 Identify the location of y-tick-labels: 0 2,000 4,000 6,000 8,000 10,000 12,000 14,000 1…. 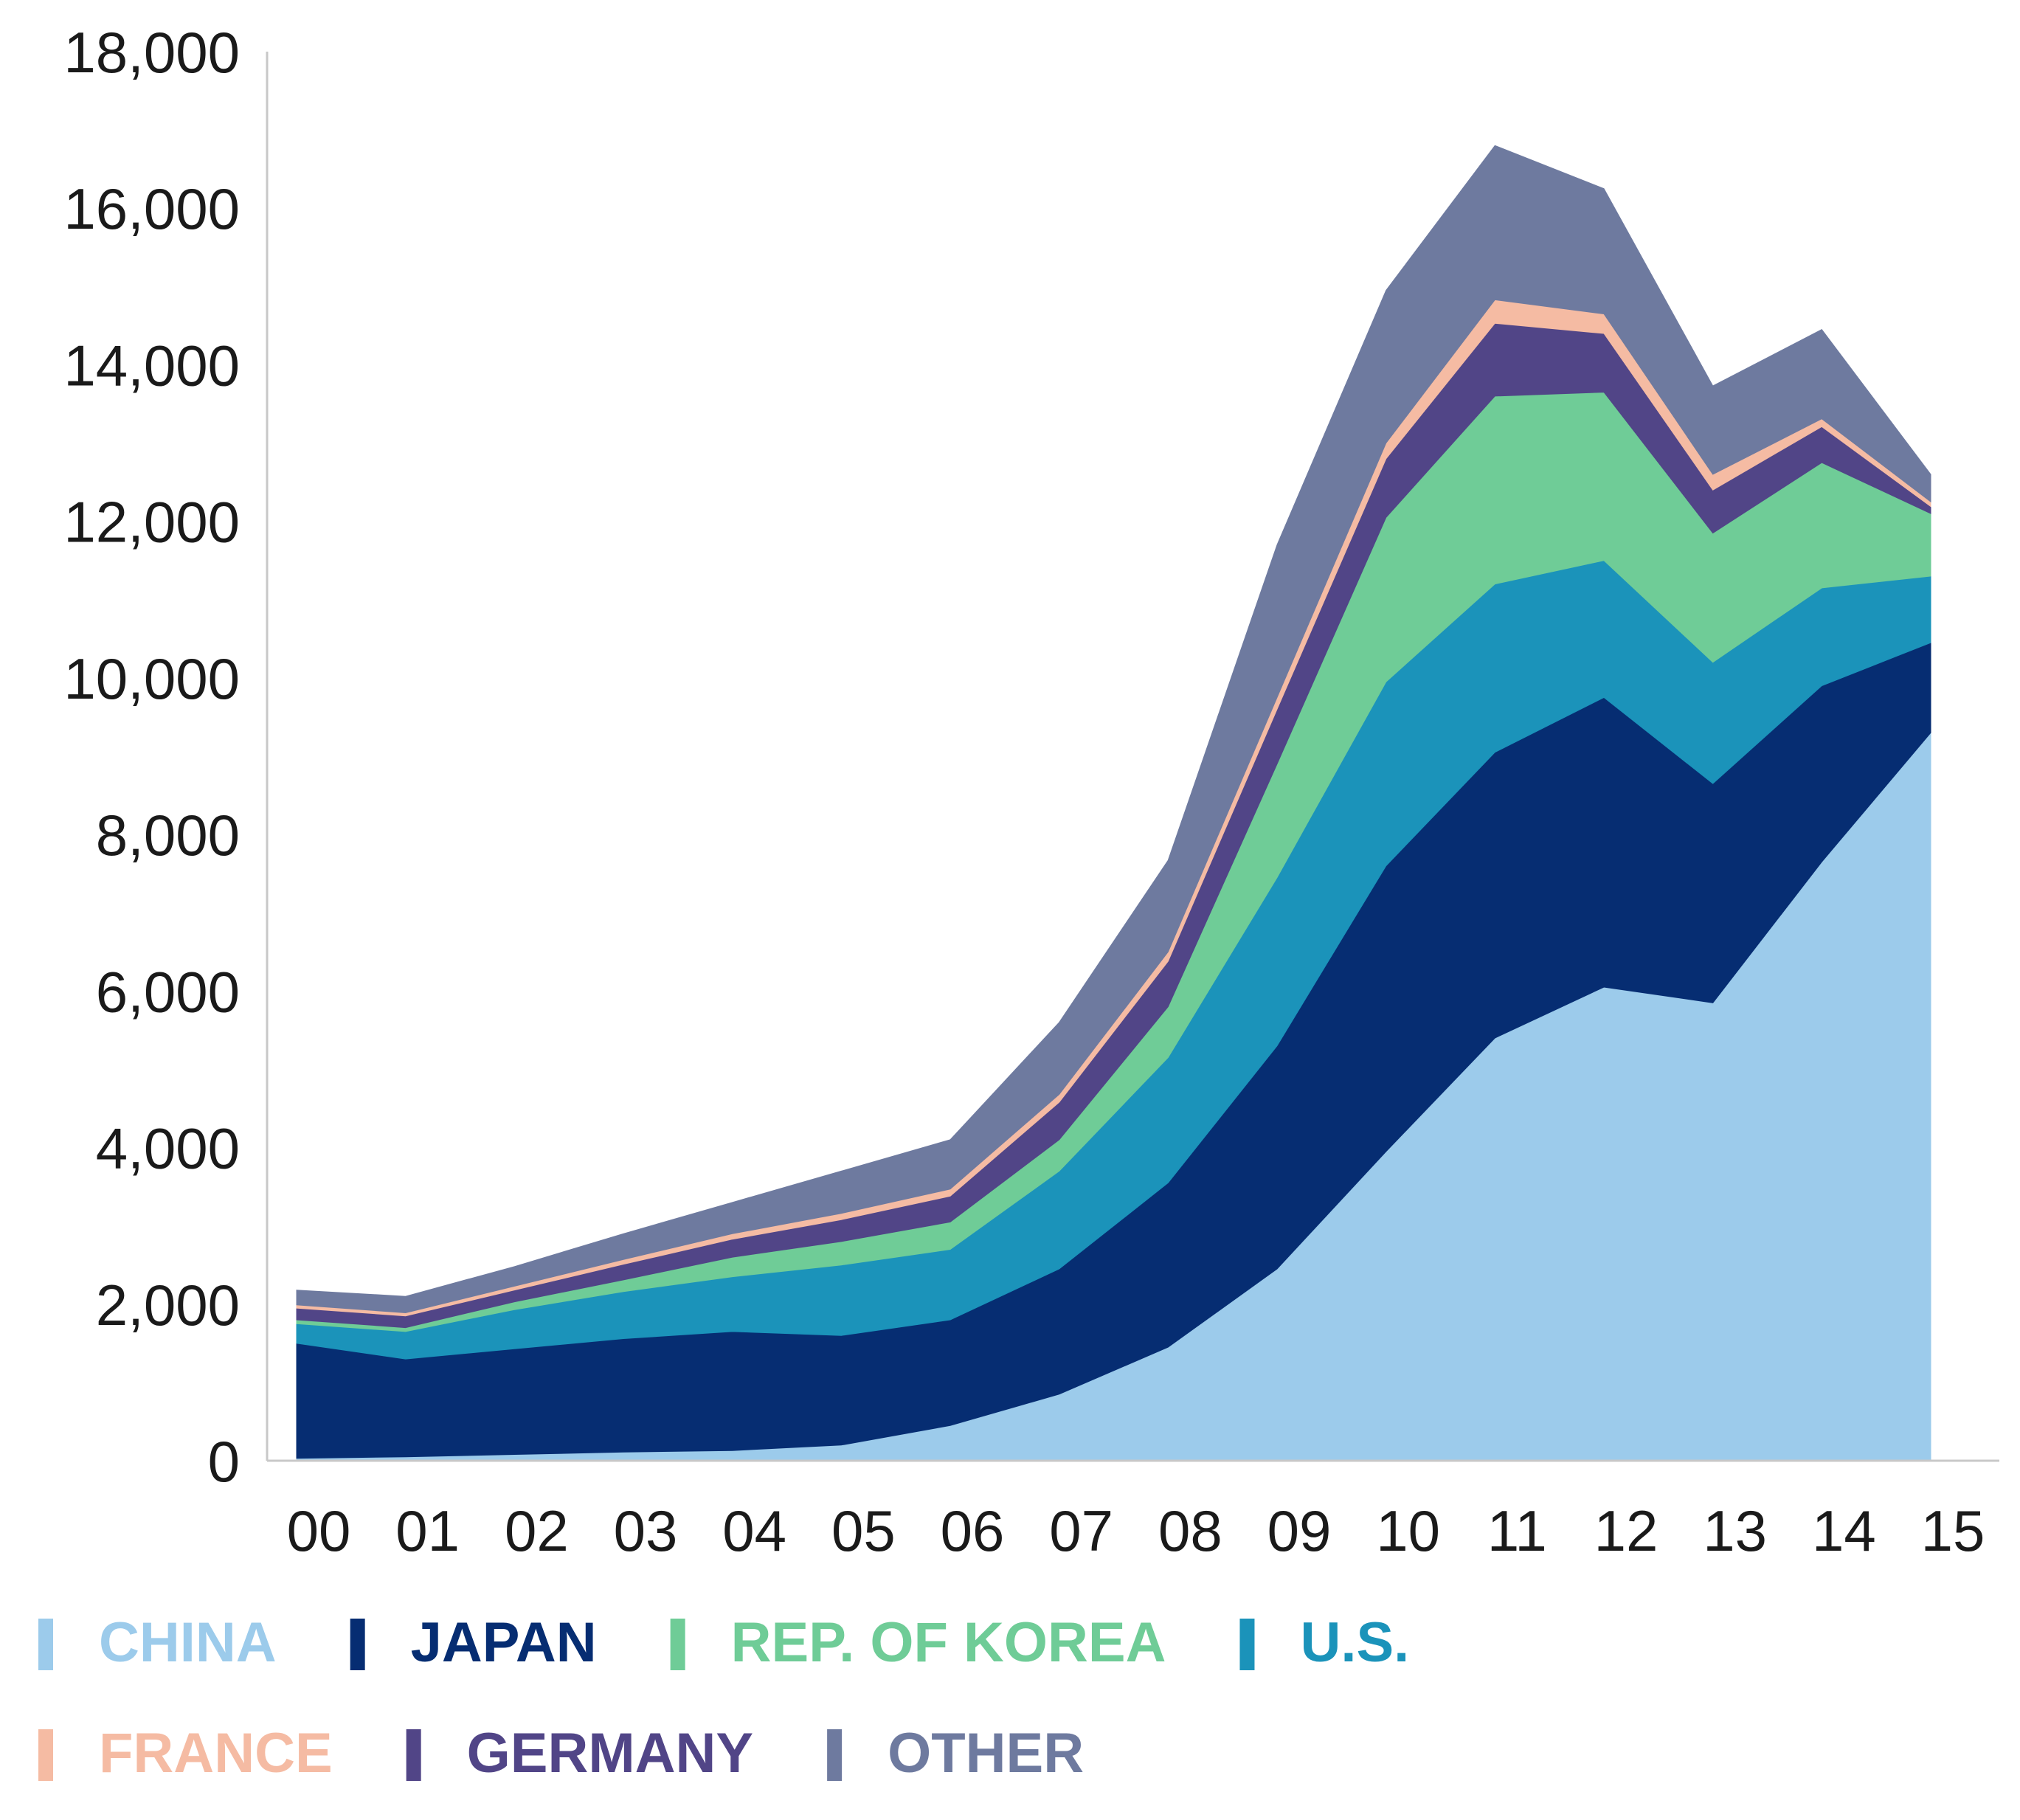
(152, 757).